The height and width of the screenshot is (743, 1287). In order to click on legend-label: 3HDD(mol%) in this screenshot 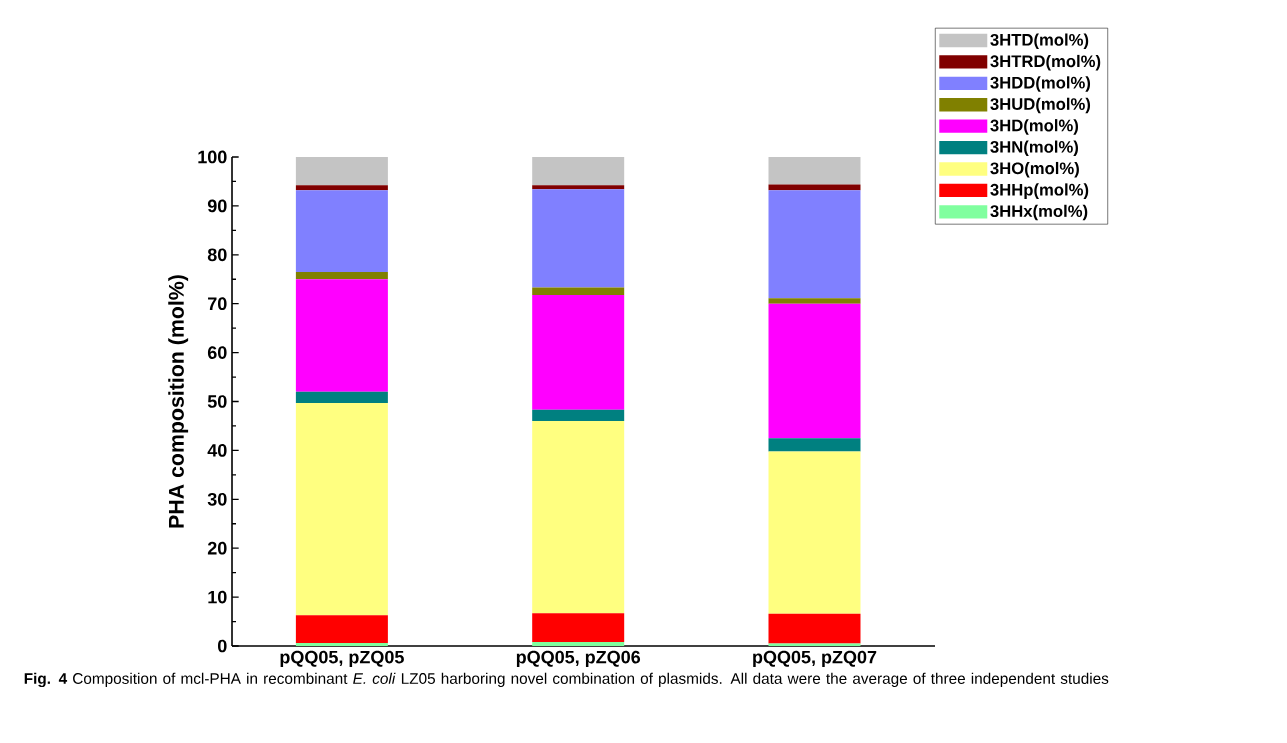, I will do `click(1040, 84)`.